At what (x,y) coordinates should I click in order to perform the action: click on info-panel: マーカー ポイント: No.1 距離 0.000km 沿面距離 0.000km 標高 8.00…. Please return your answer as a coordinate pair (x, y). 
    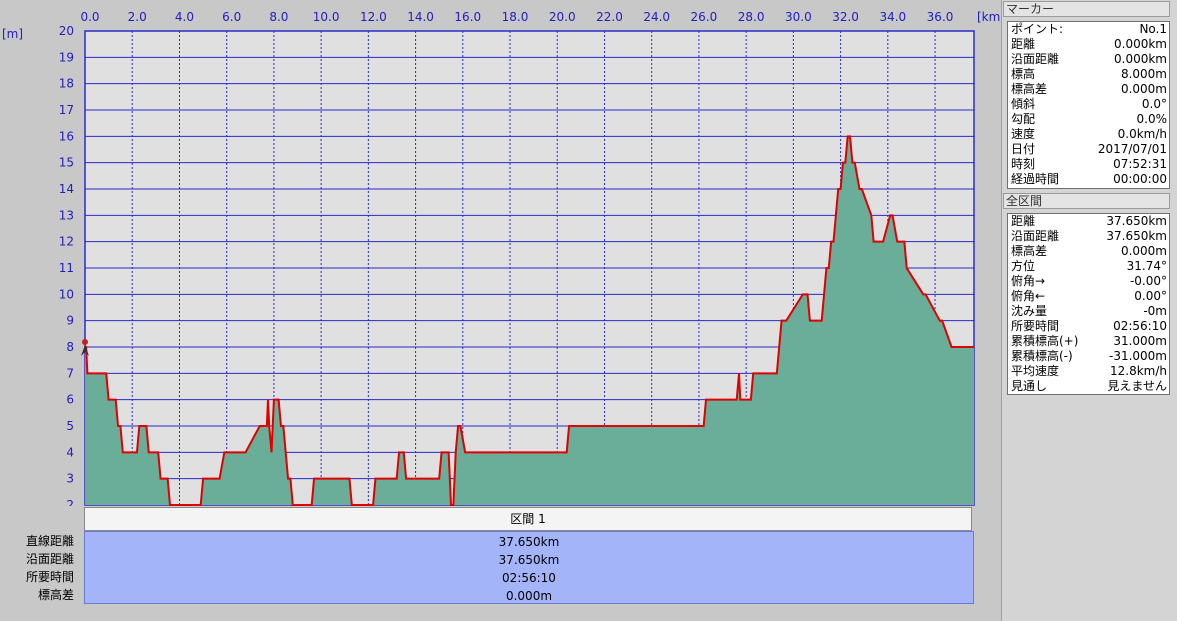
    Looking at the image, I should click on (1089, 310).